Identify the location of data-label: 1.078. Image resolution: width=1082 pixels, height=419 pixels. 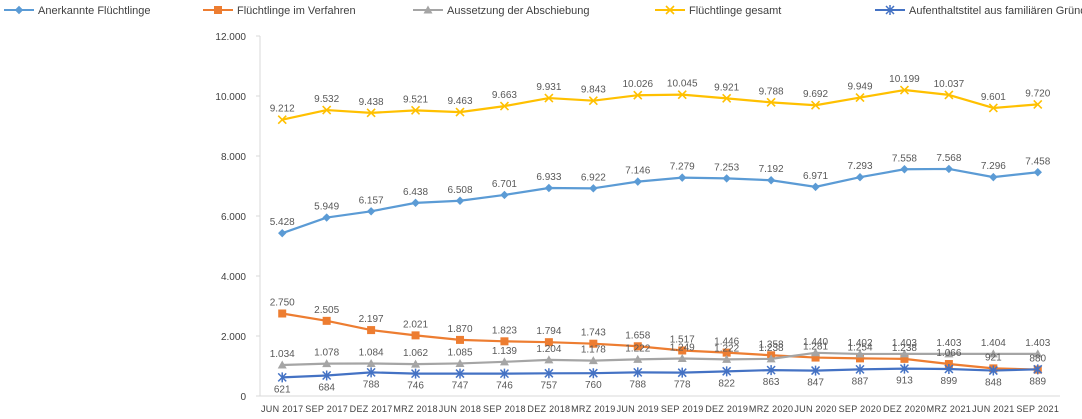
(326, 353).